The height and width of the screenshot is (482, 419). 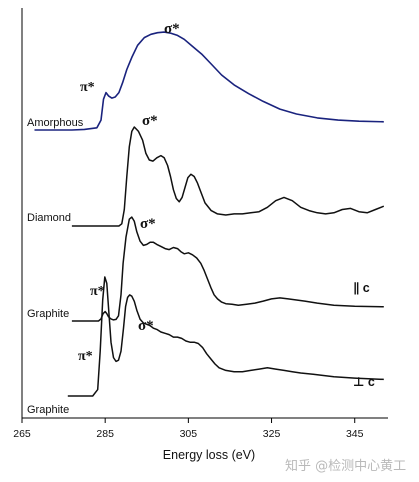 What do you see at coordinates (272, 434) in the screenshot?
I see `x-tick-label: 325` at bounding box center [272, 434].